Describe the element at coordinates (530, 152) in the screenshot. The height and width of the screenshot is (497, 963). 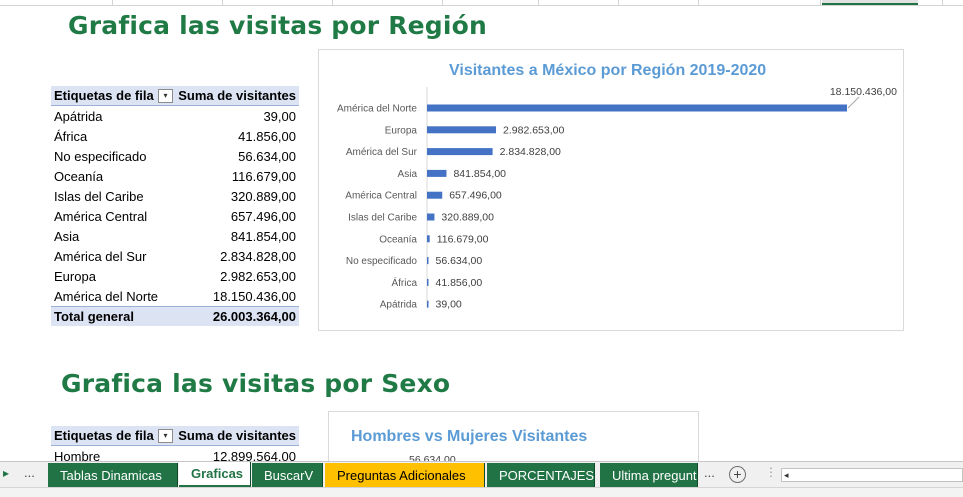
I see `data-label: 2.834.828,00` at that location.